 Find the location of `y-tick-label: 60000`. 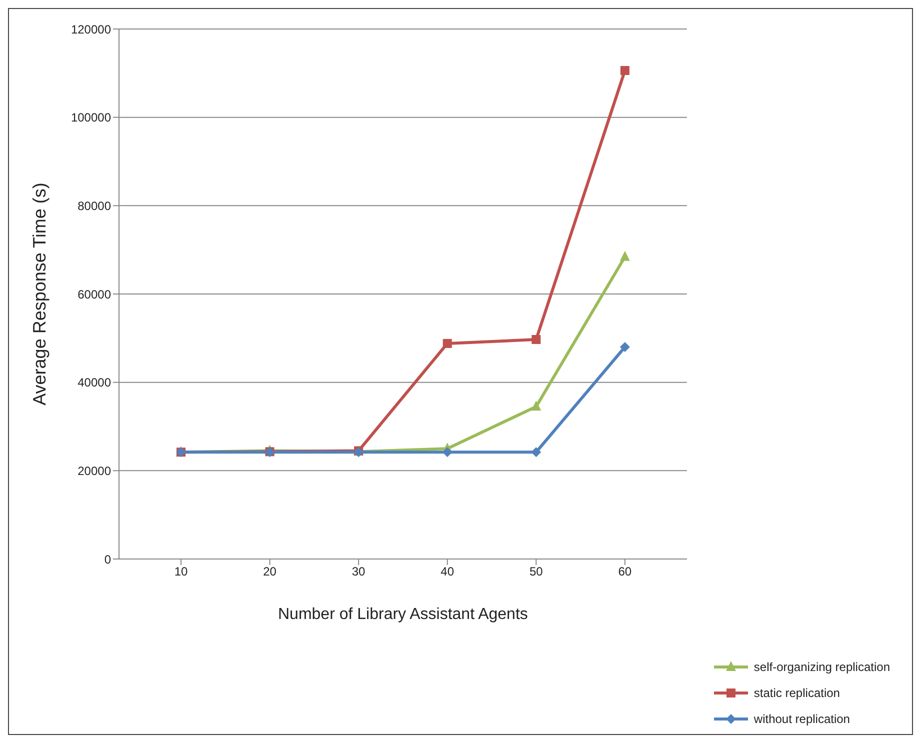

y-tick-label: 60000 is located at coordinates (95, 294).